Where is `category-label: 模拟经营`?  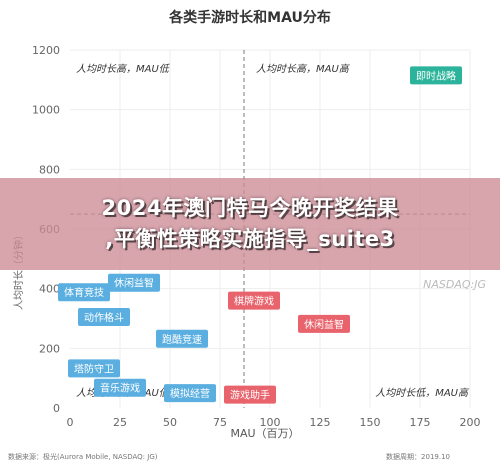 category-label: 模拟经营 is located at coordinates (190, 393).